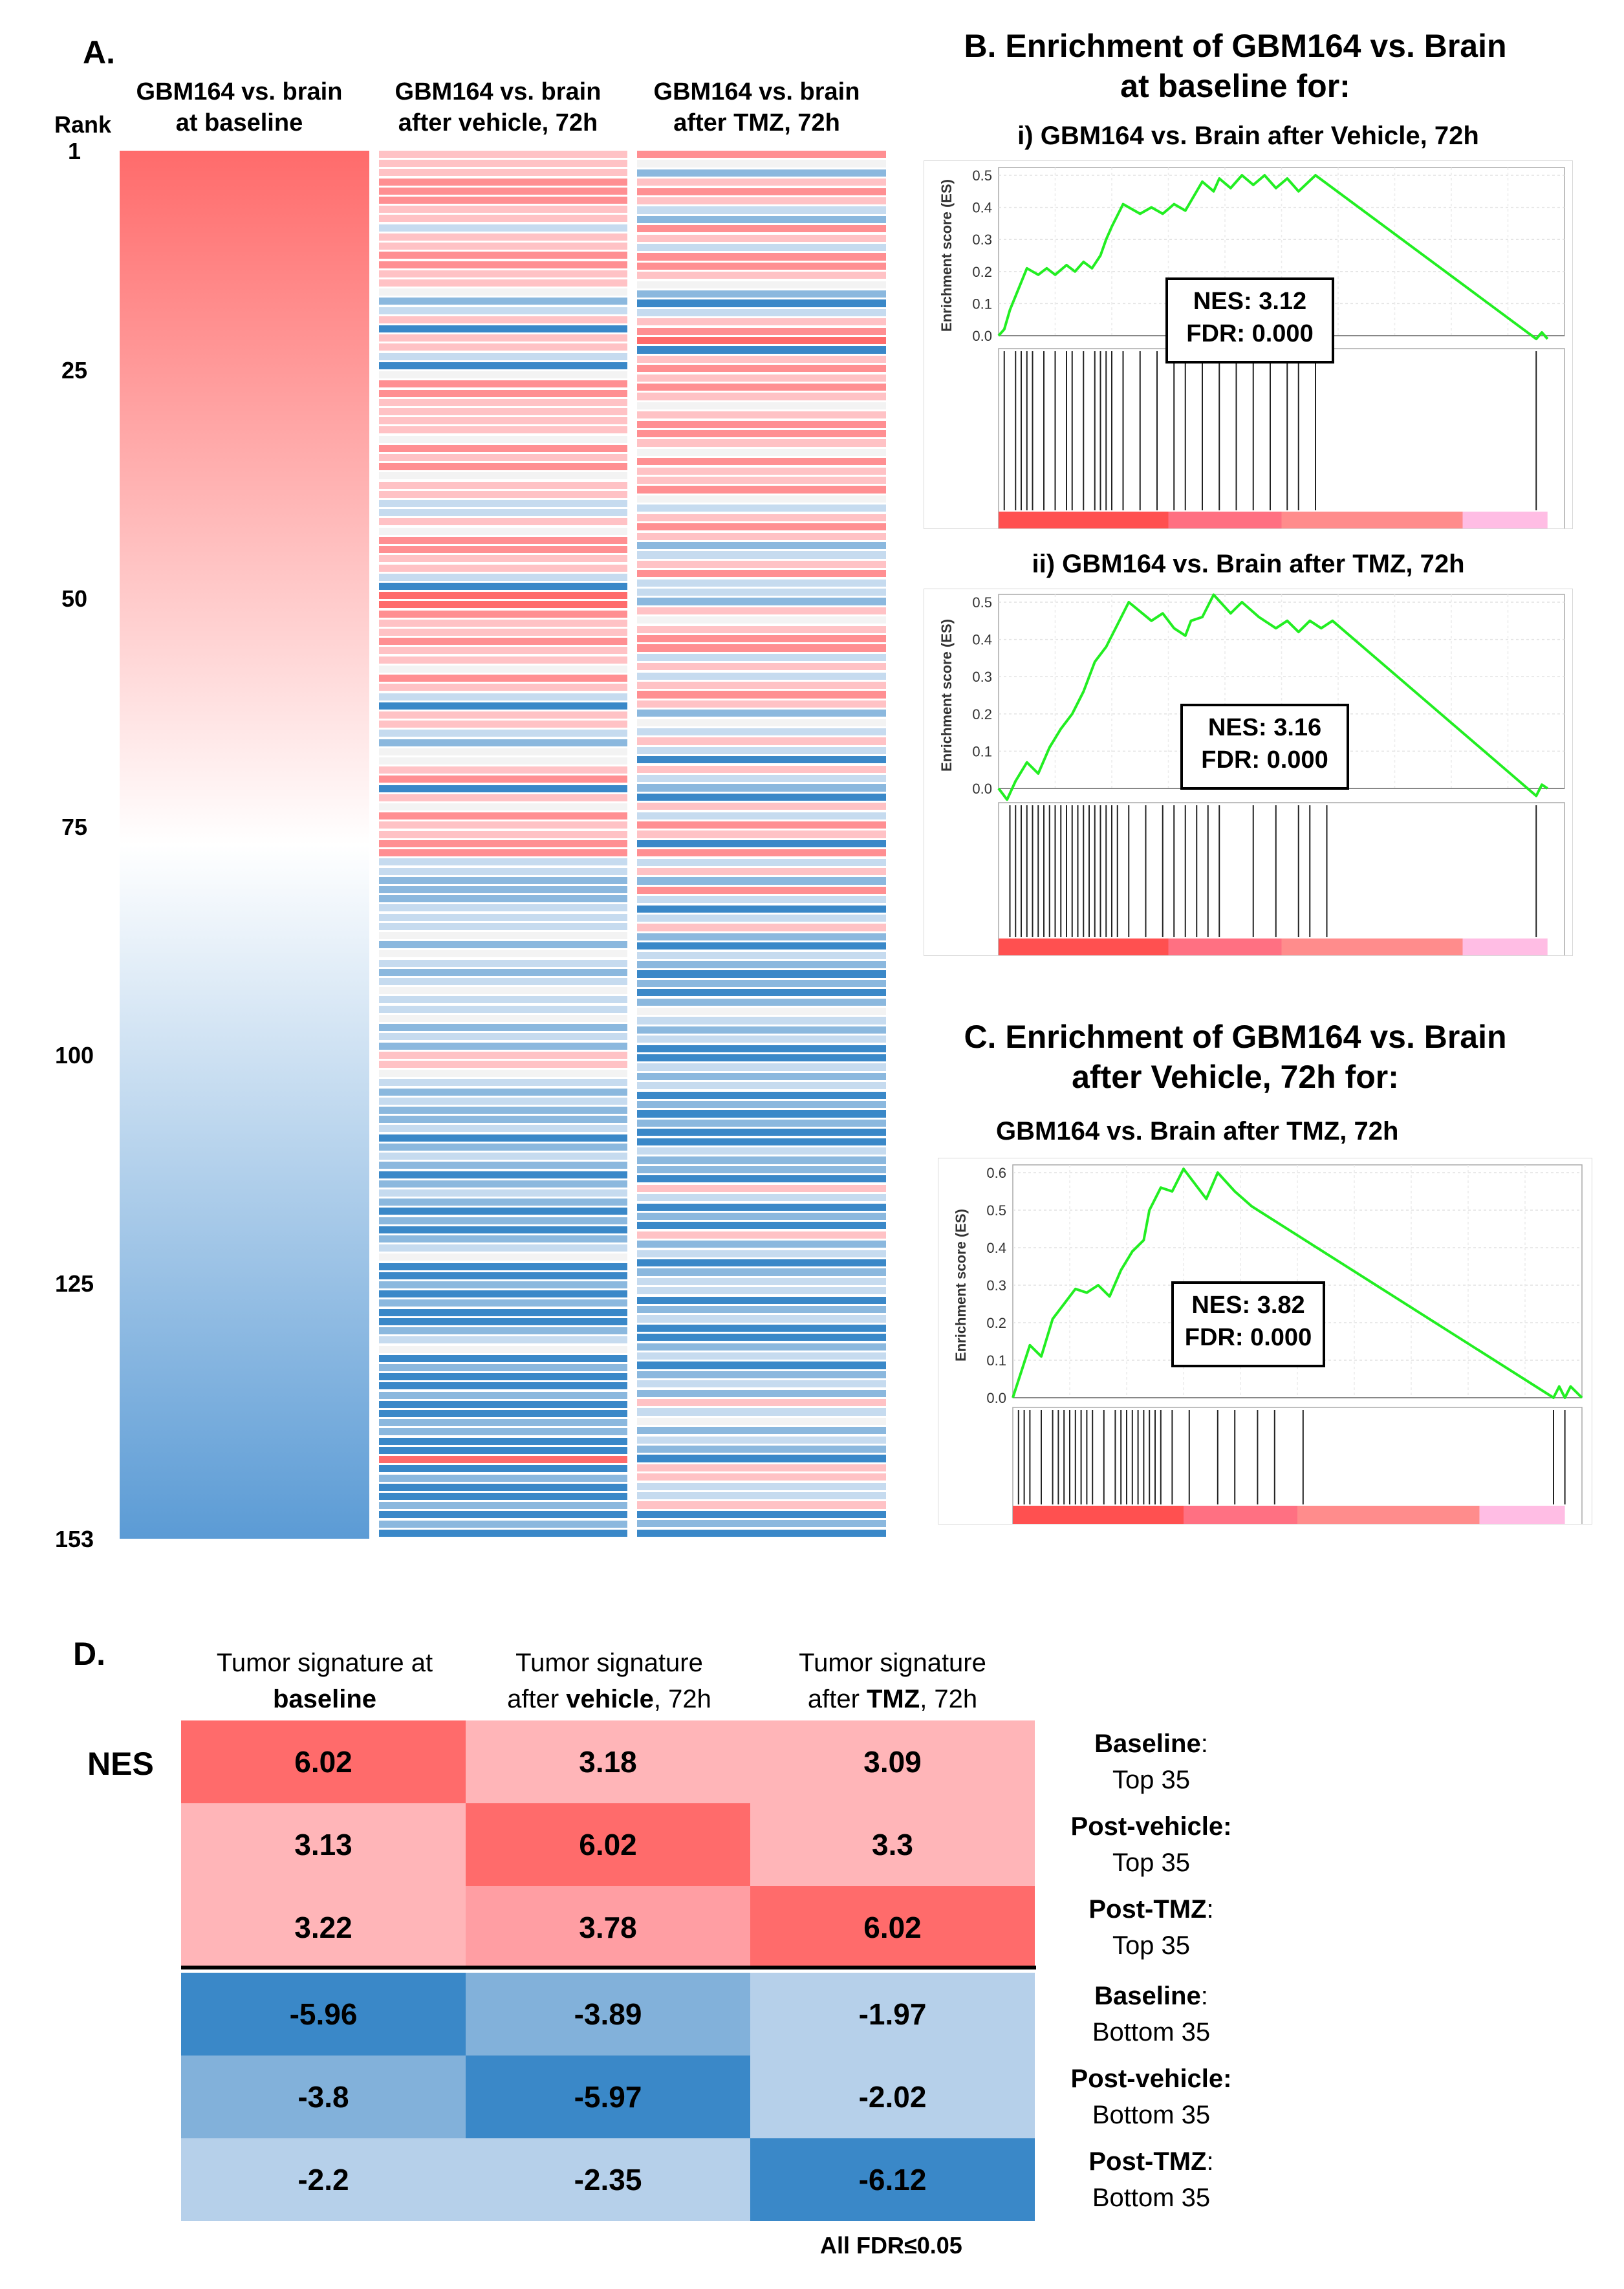 This screenshot has width=1624, height=2289. Describe the element at coordinates (996, 1398) in the screenshot. I see `y-tick-label: 0.0` at that location.